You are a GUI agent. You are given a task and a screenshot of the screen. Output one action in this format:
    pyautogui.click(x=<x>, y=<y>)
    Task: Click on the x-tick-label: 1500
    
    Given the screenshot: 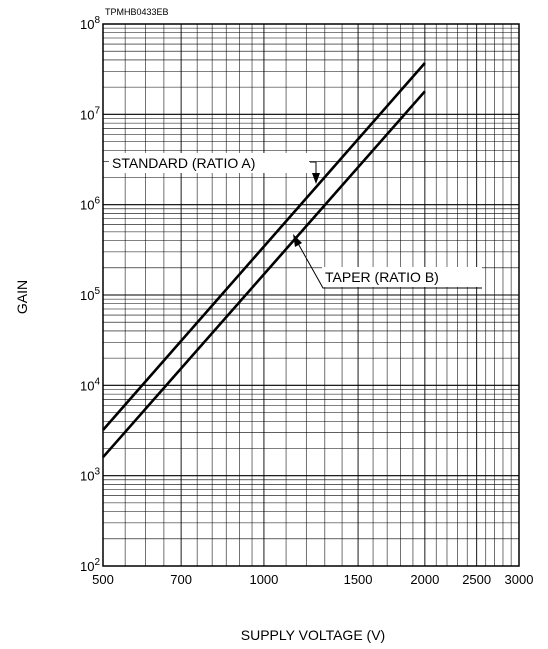 What is the action you would take?
    pyautogui.click(x=358, y=579)
    